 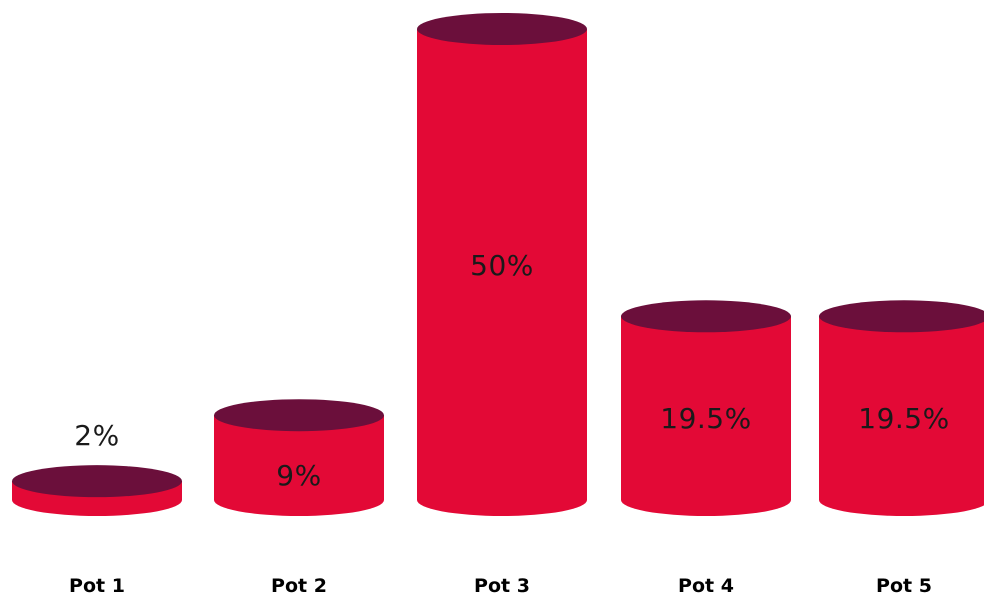 I want to click on cylinder-bar: 50%, so click(x=502, y=264).